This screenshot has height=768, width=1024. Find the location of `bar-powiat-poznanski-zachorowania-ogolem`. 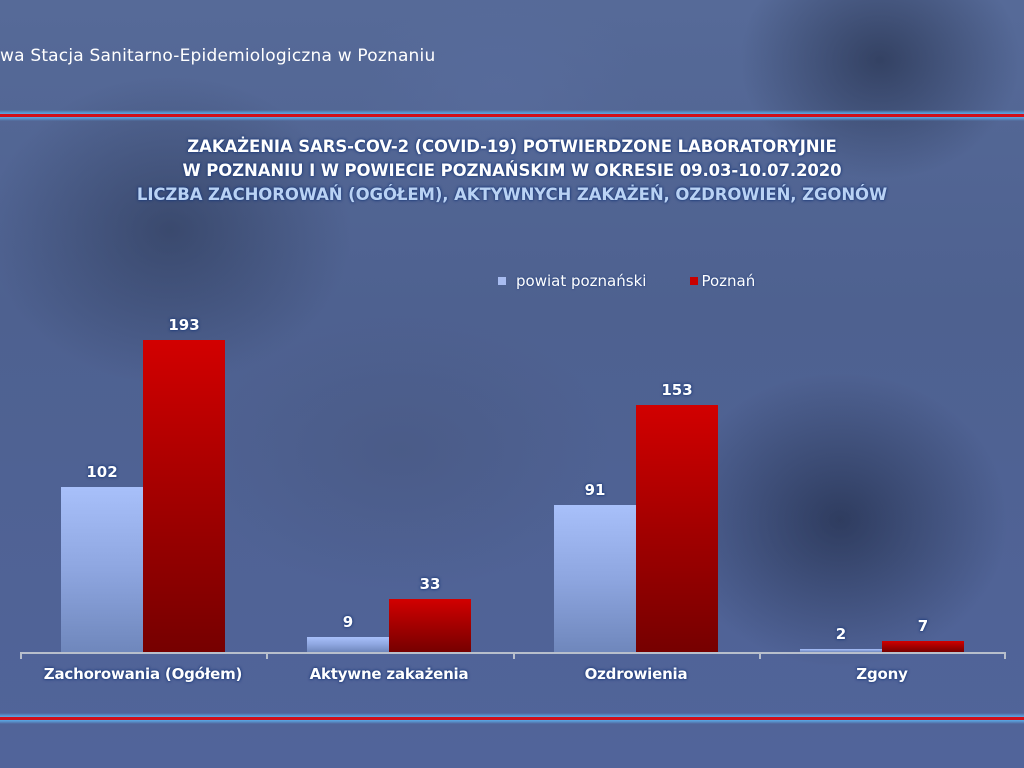

bar-powiat-poznanski-zachorowania-ogolem is located at coordinates (102, 569).